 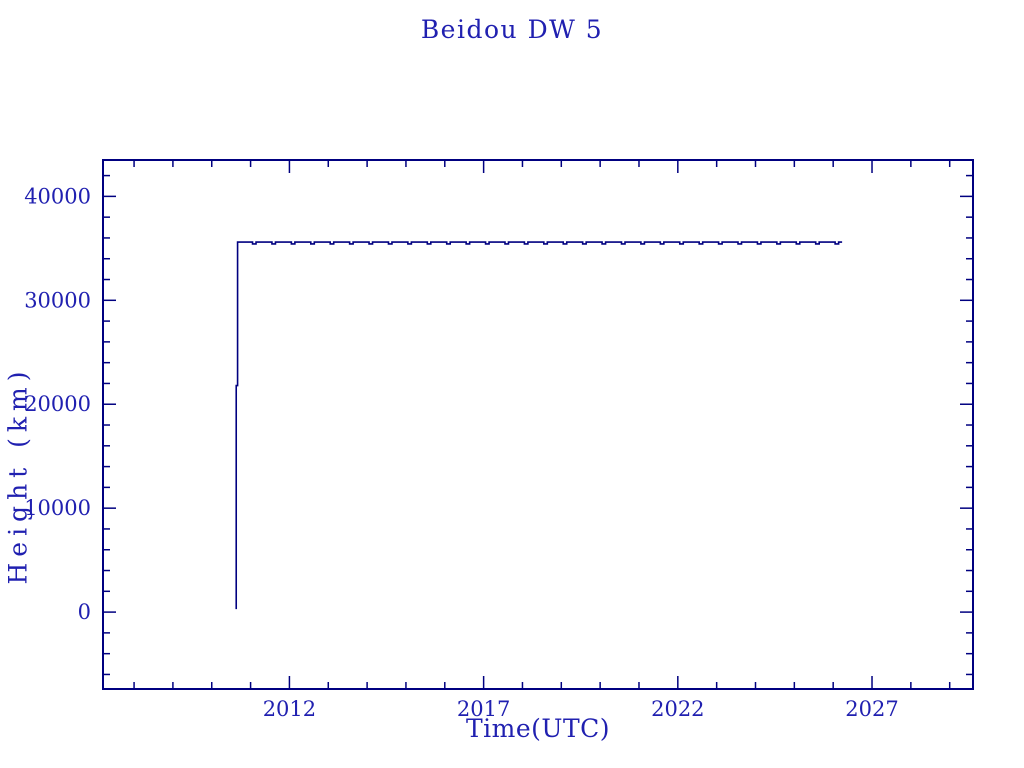 I want to click on y-tick-label: 40000, so click(x=57, y=196).